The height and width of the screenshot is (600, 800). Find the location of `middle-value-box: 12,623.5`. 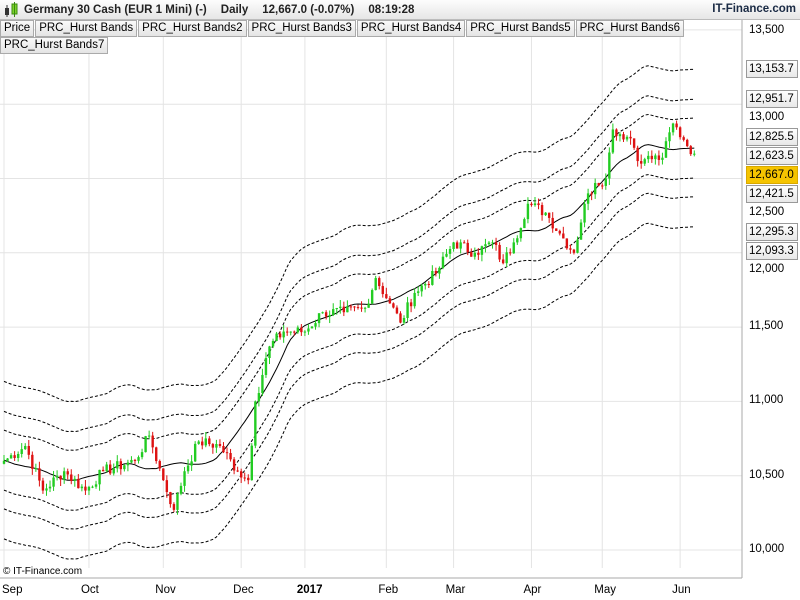

middle-value-box: 12,623.5 is located at coordinates (772, 156).